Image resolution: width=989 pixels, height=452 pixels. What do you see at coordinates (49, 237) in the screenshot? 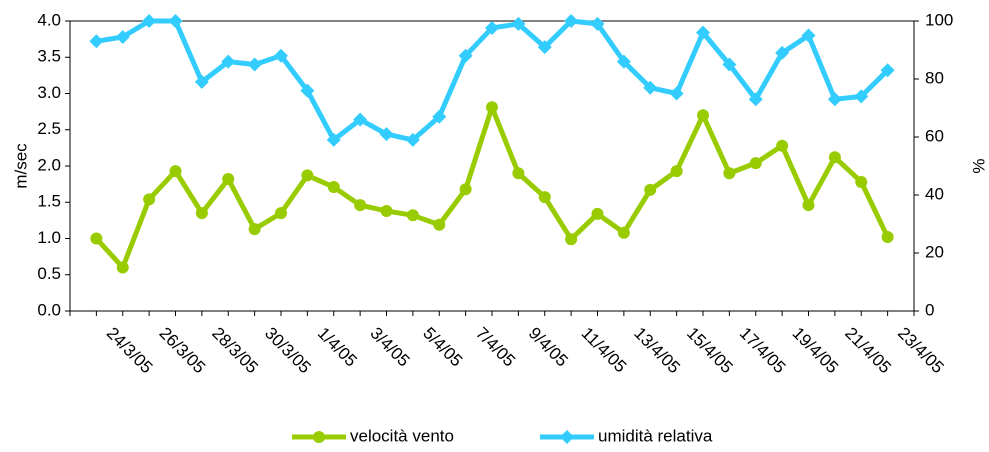
I see `y-tick-label: 1.0` at bounding box center [49, 237].